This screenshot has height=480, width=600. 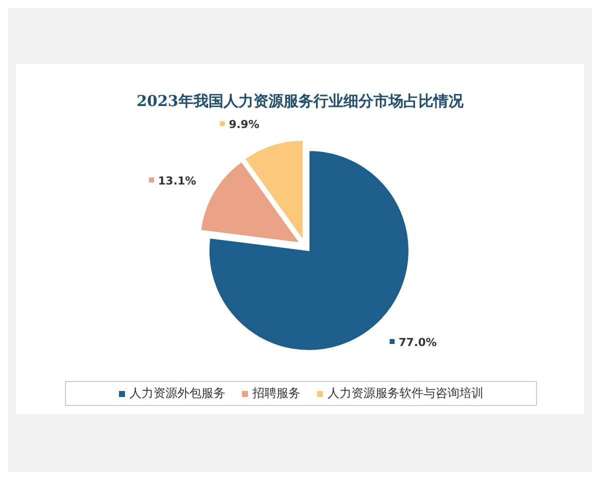 What do you see at coordinates (417, 343) in the screenshot?
I see `data-label: 77.0%` at bounding box center [417, 343].